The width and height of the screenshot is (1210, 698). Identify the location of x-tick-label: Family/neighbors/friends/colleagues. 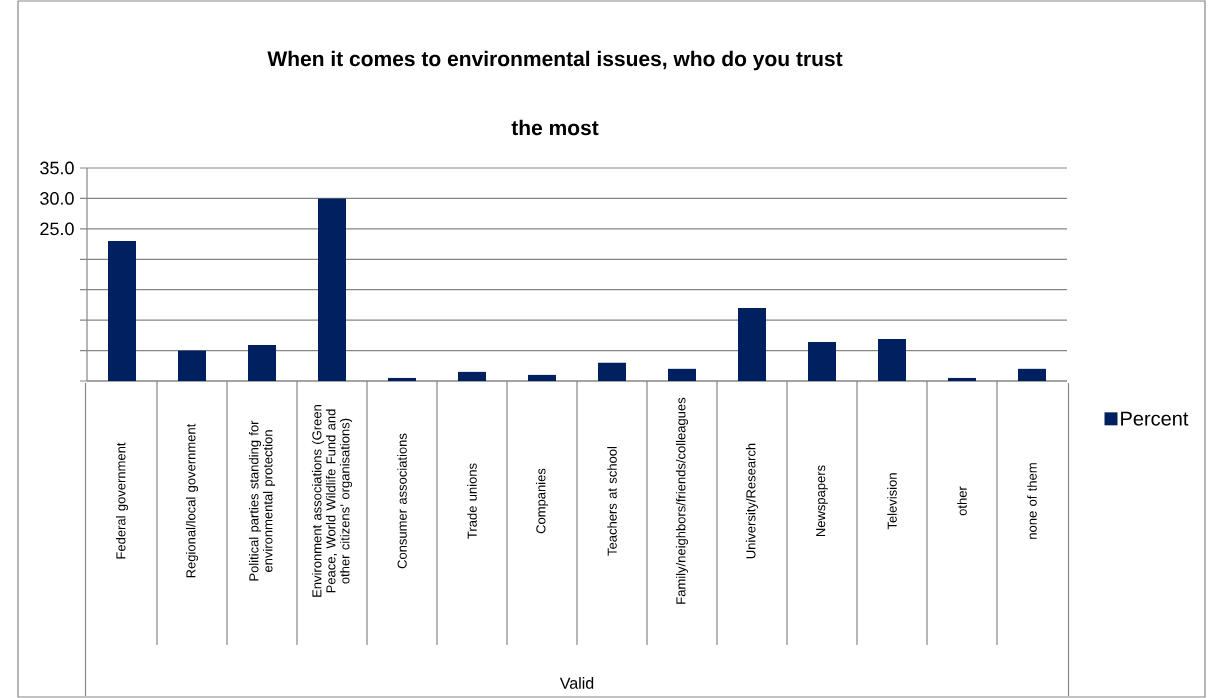
(682, 500).